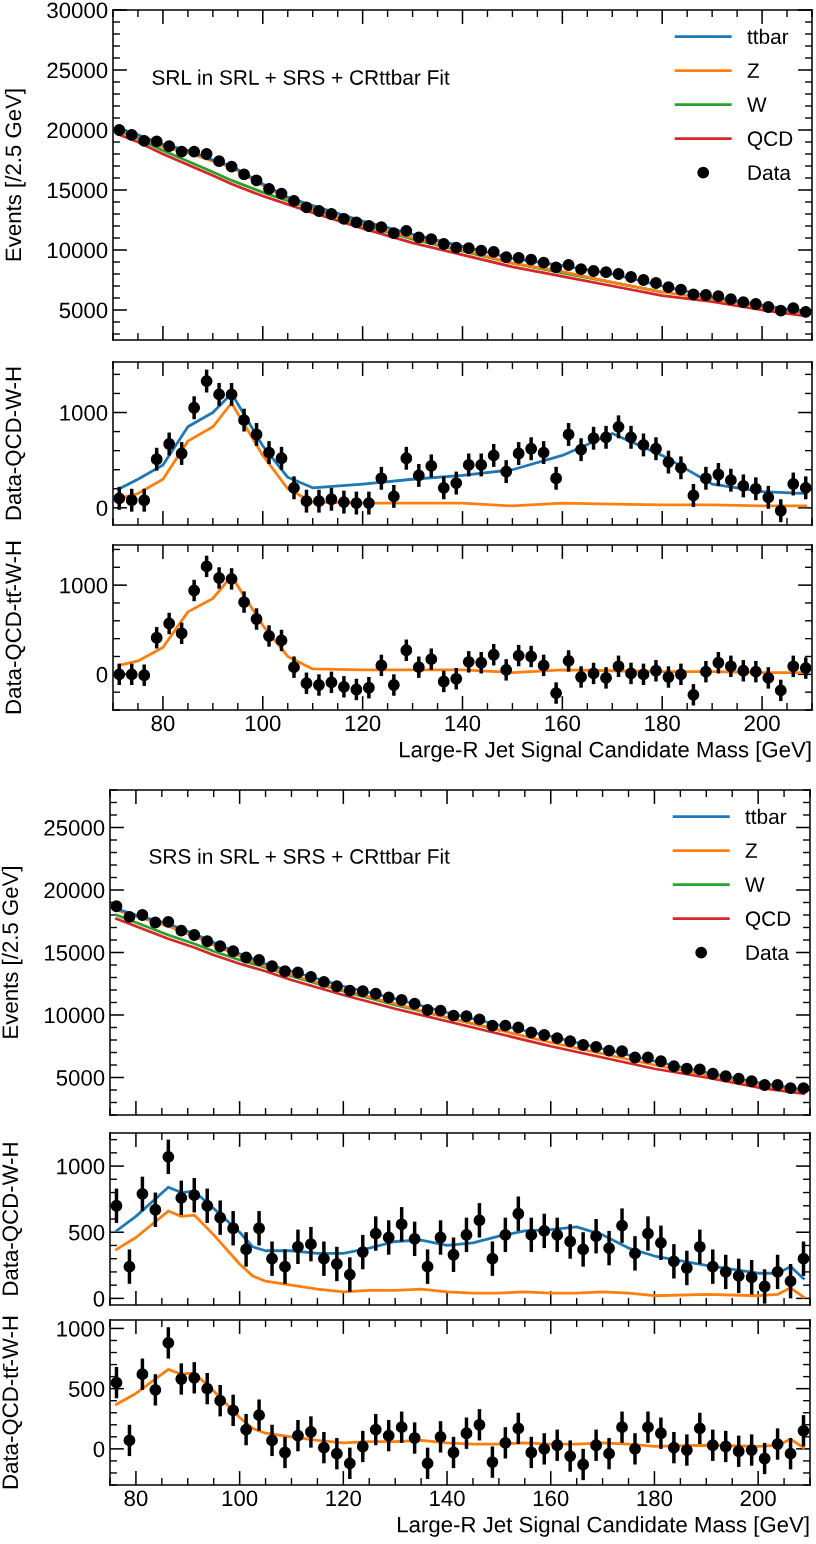 This screenshot has width=816, height=1544. What do you see at coordinates (301, 77) in the screenshot?
I see `annotation: SRL in SRL + SRS + CRttbar Fit` at bounding box center [301, 77].